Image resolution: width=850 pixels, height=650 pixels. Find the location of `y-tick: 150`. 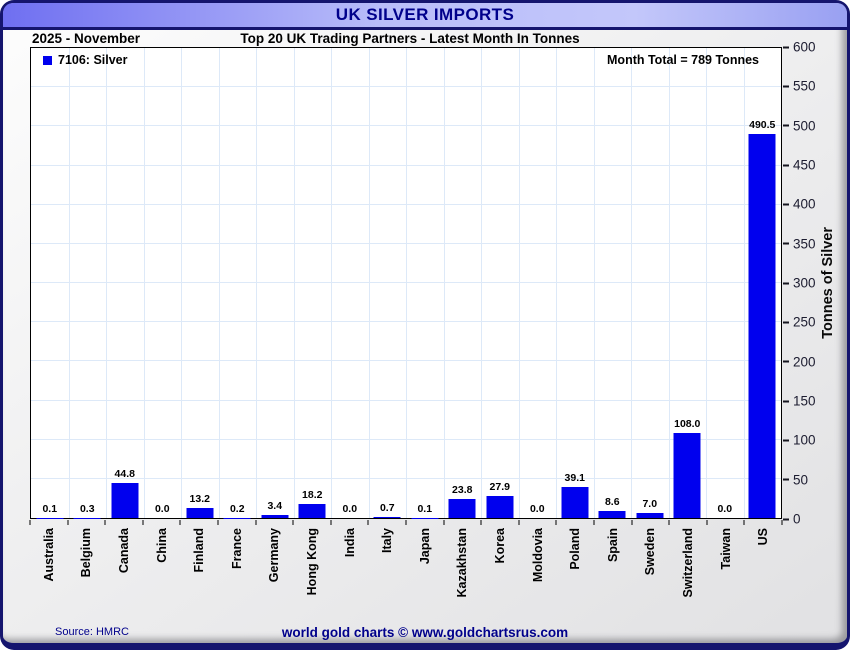

y-tick: 150 is located at coordinates (799, 401).